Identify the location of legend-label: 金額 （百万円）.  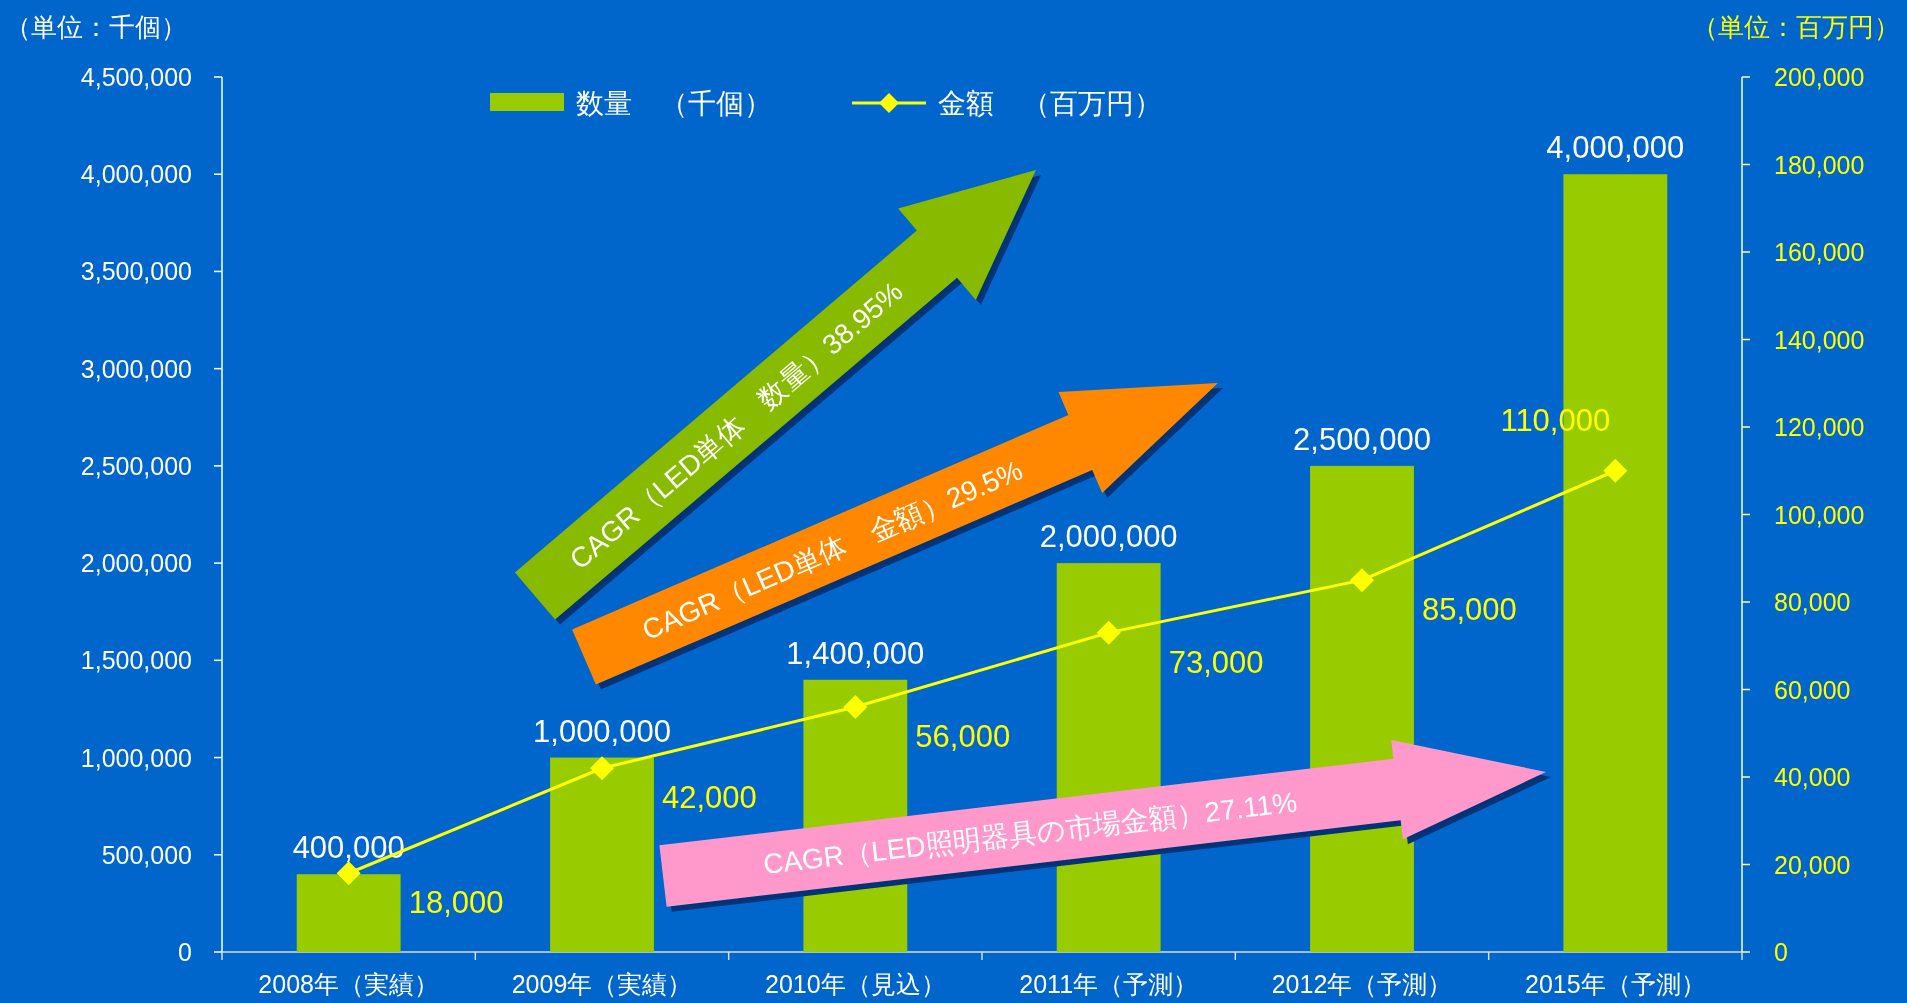
(1050, 103).